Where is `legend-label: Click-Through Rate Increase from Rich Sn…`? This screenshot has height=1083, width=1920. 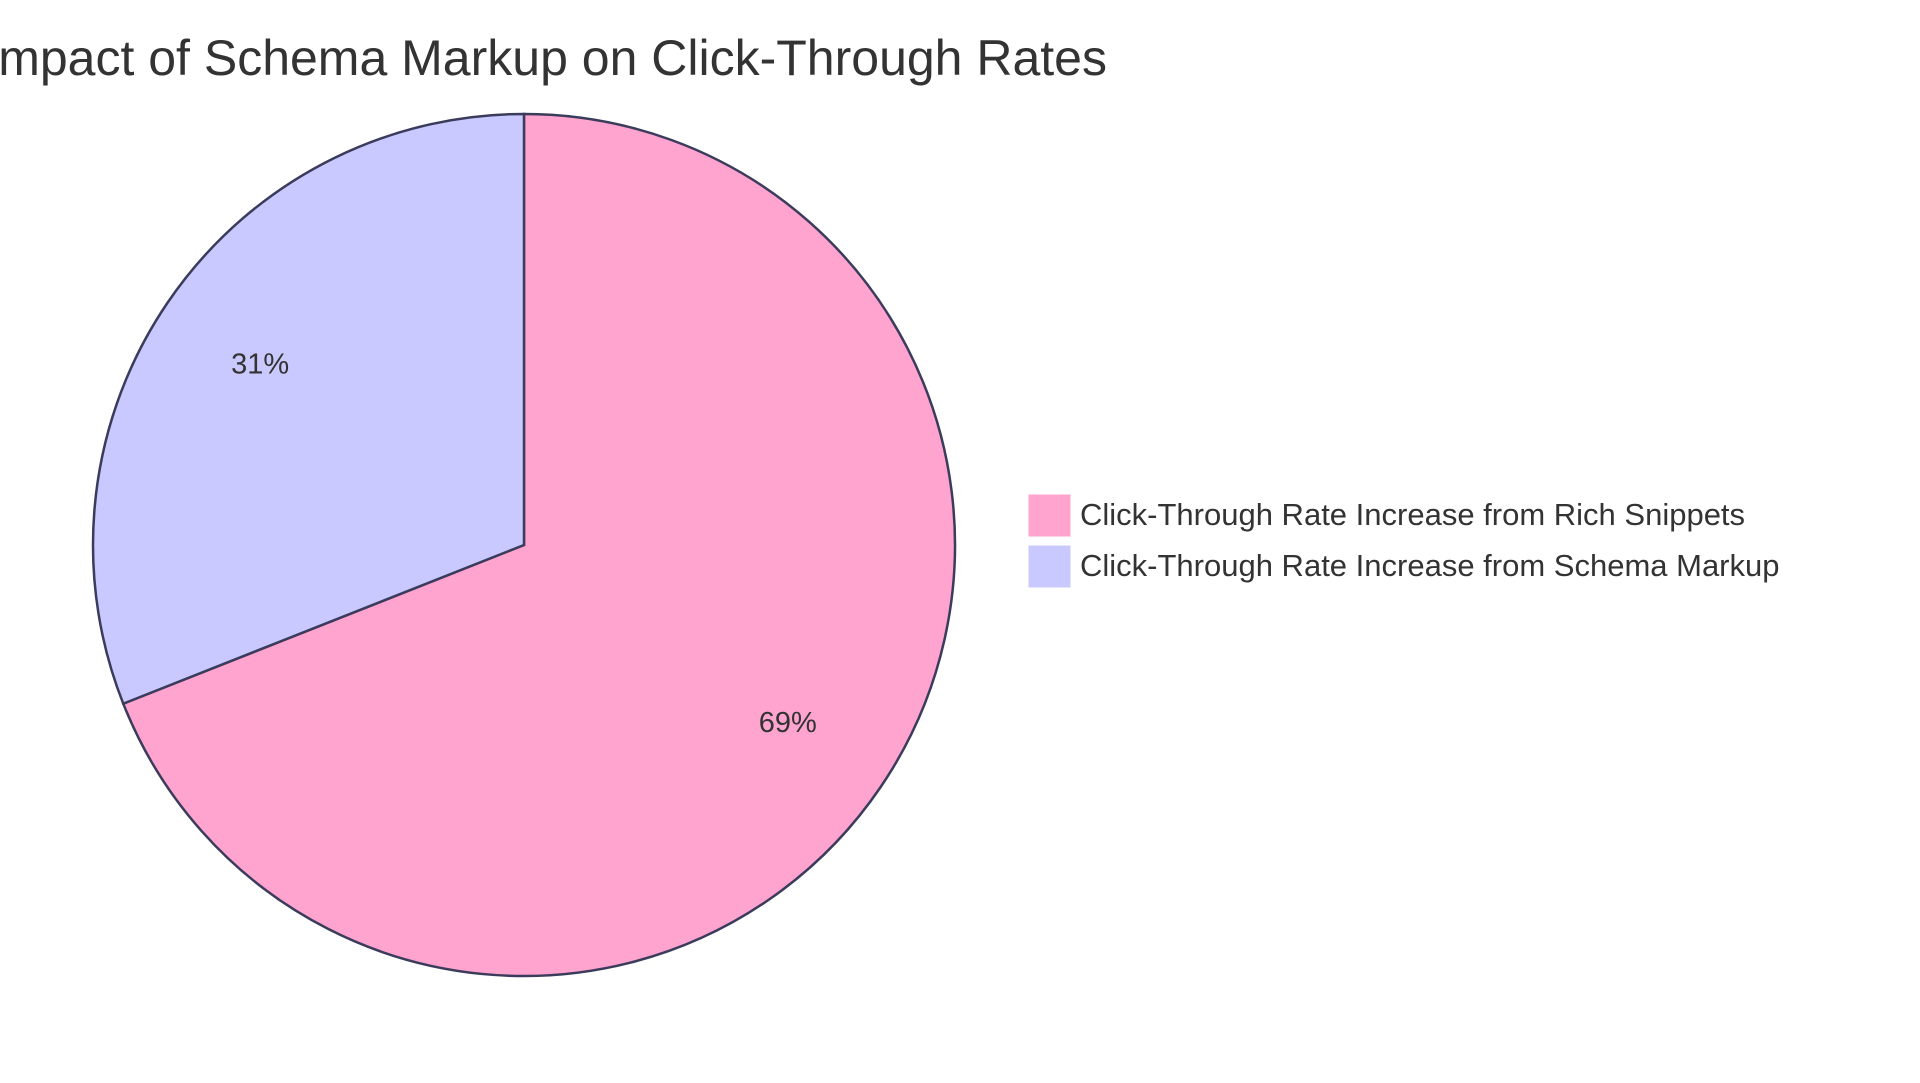 legend-label: Click-Through Rate Increase from Rich Sn… is located at coordinates (1412, 514).